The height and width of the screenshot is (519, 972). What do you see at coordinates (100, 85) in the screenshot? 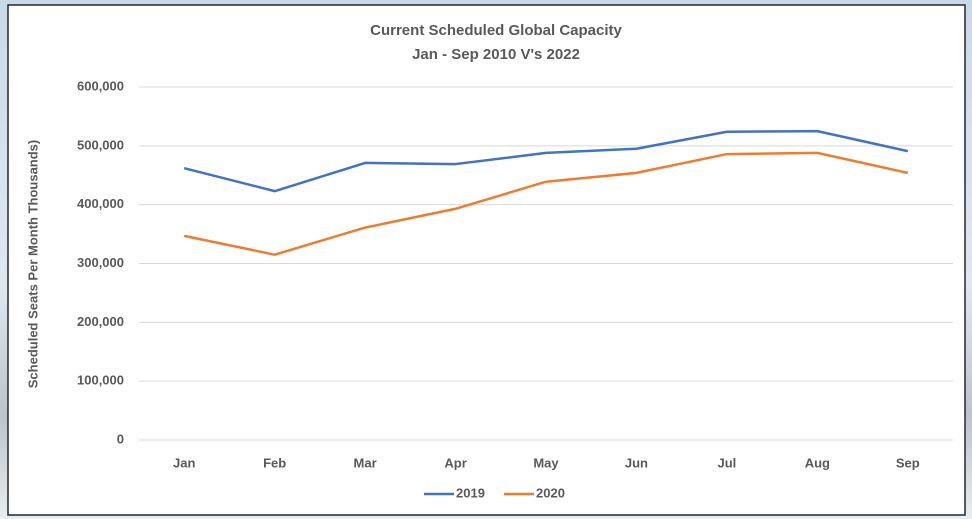
I see `y-tick-label: 600,000` at bounding box center [100, 85].